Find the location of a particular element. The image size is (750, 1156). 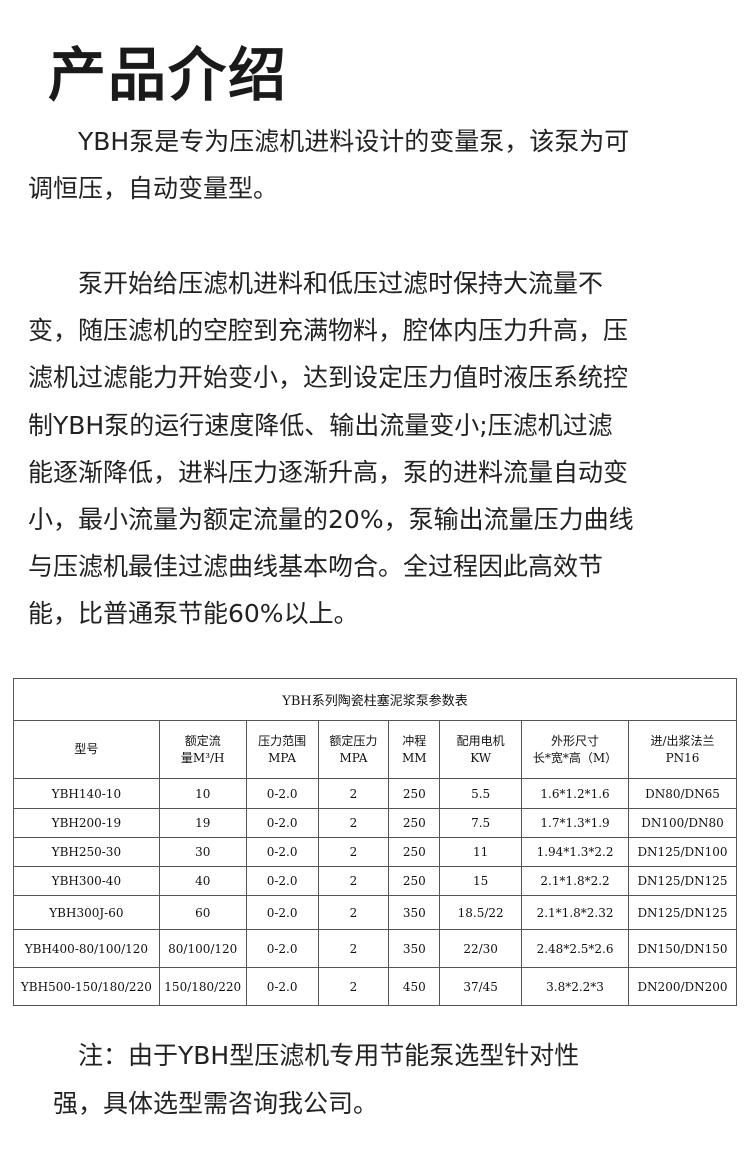

table-cell: 15 is located at coordinates (481, 881).